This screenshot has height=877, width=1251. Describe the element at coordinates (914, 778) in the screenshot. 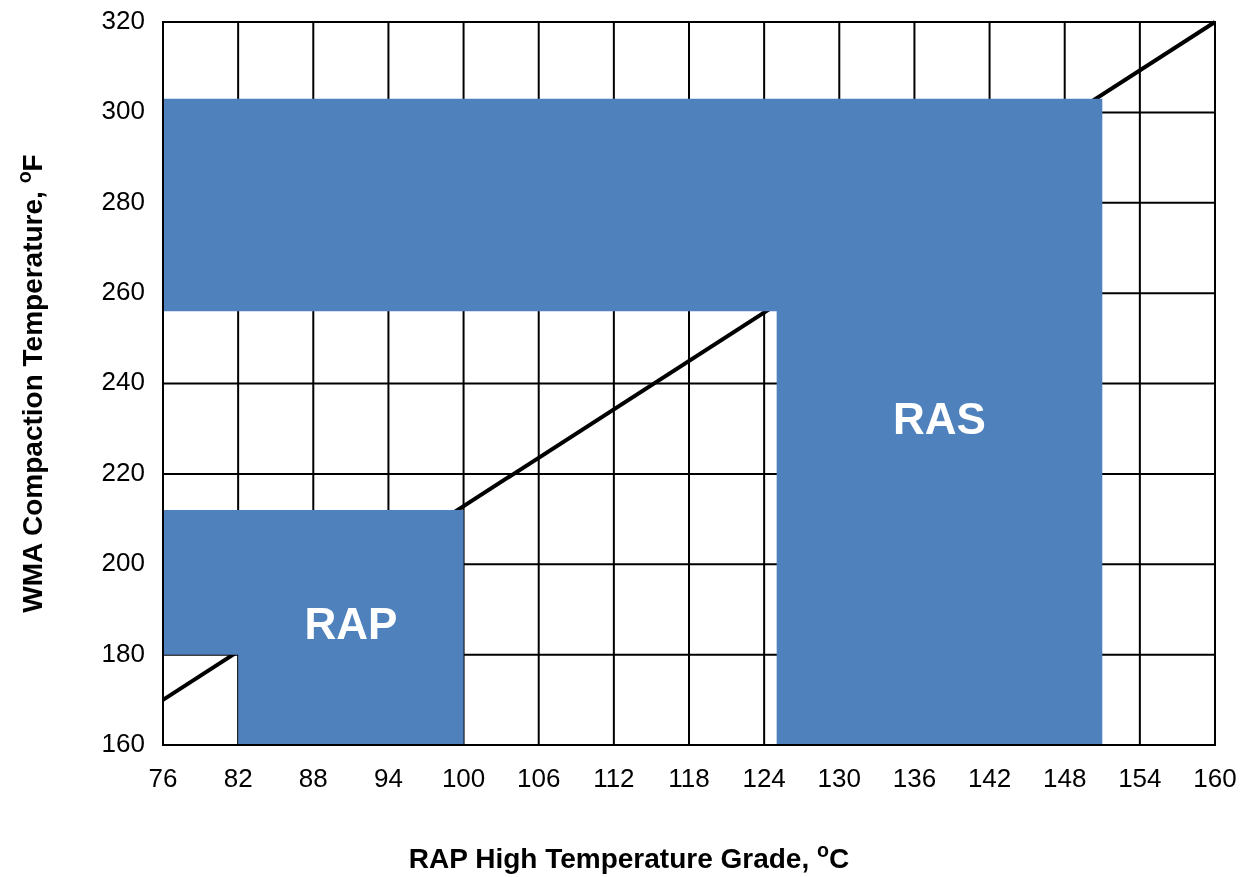

I see `x-tick-label: 136` at that location.